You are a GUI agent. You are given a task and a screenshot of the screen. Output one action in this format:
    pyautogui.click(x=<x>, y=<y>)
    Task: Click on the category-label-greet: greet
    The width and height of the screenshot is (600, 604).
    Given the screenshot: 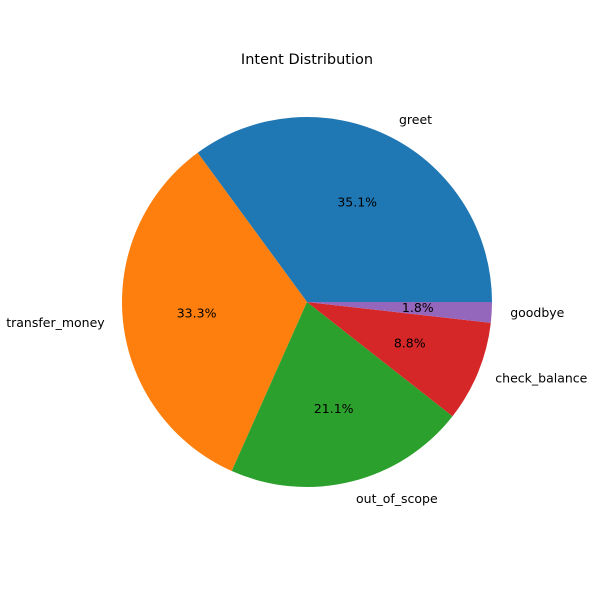 What is the action you would take?
    pyautogui.click(x=415, y=119)
    